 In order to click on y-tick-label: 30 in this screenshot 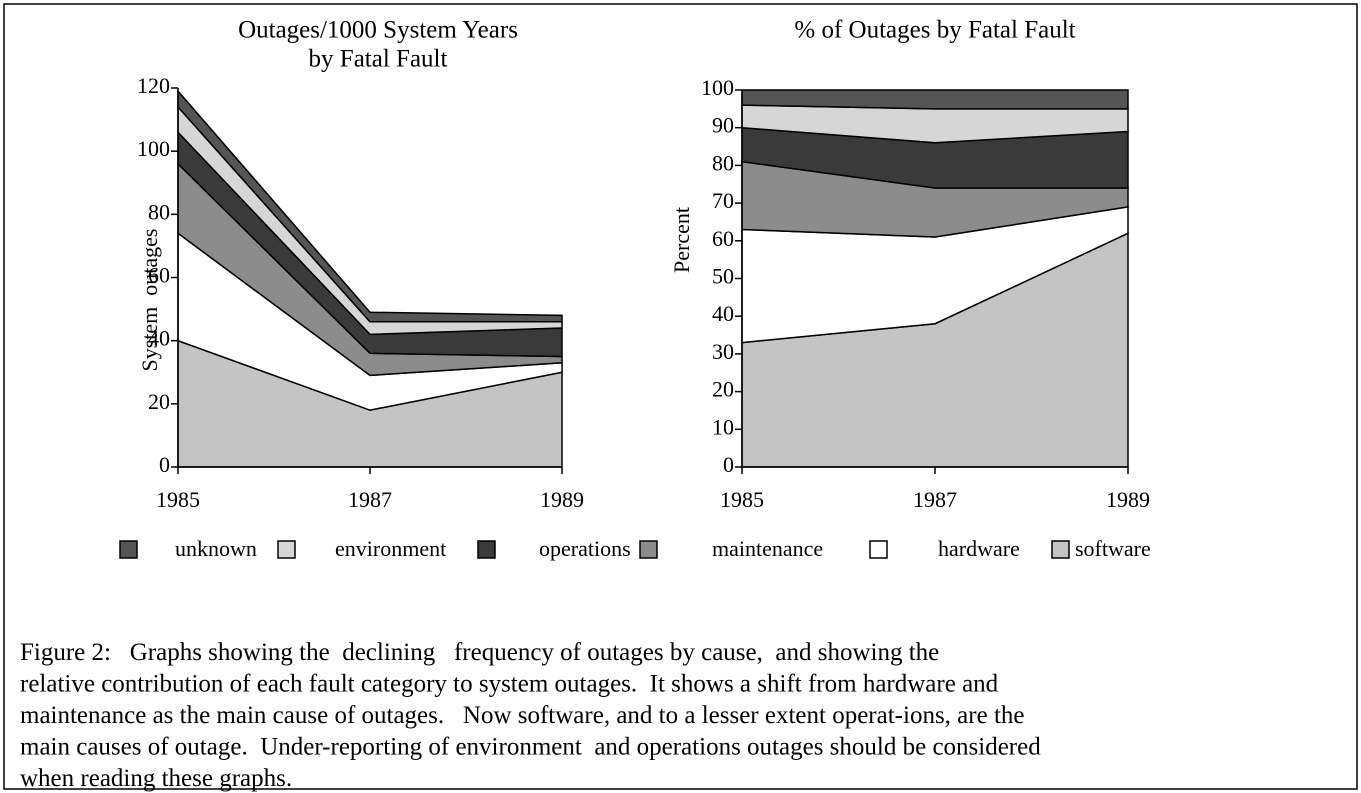, I will do `click(723, 351)`.